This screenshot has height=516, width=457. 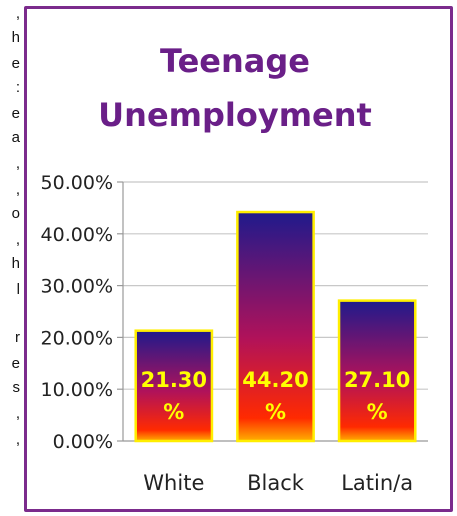 I want to click on cropped-text-glyph: o, so click(x=15, y=213).